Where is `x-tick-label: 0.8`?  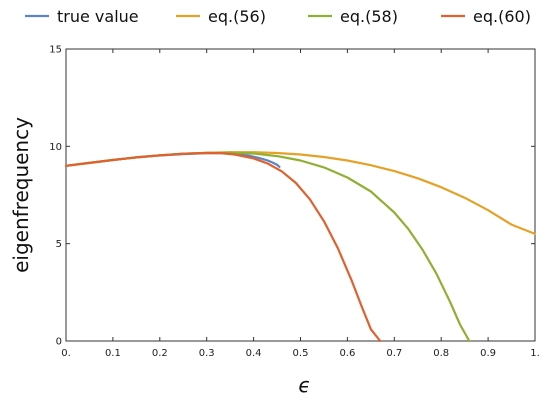 x-tick-label: 0.8 is located at coordinates (441, 353).